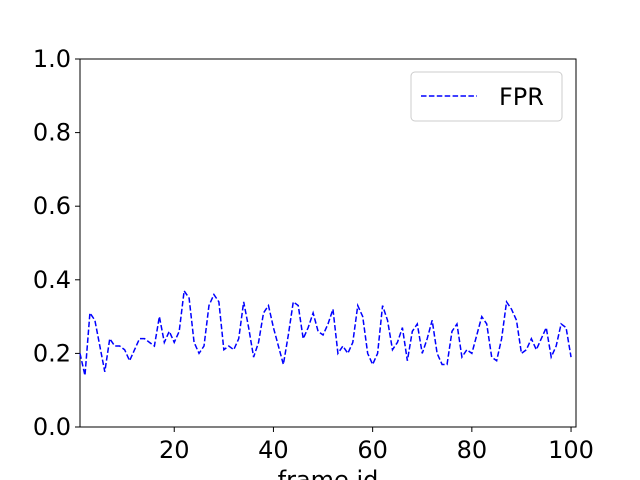 The width and height of the screenshot is (640, 480). What do you see at coordinates (372, 450) in the screenshot?
I see `x-tick-label: 60` at bounding box center [372, 450].